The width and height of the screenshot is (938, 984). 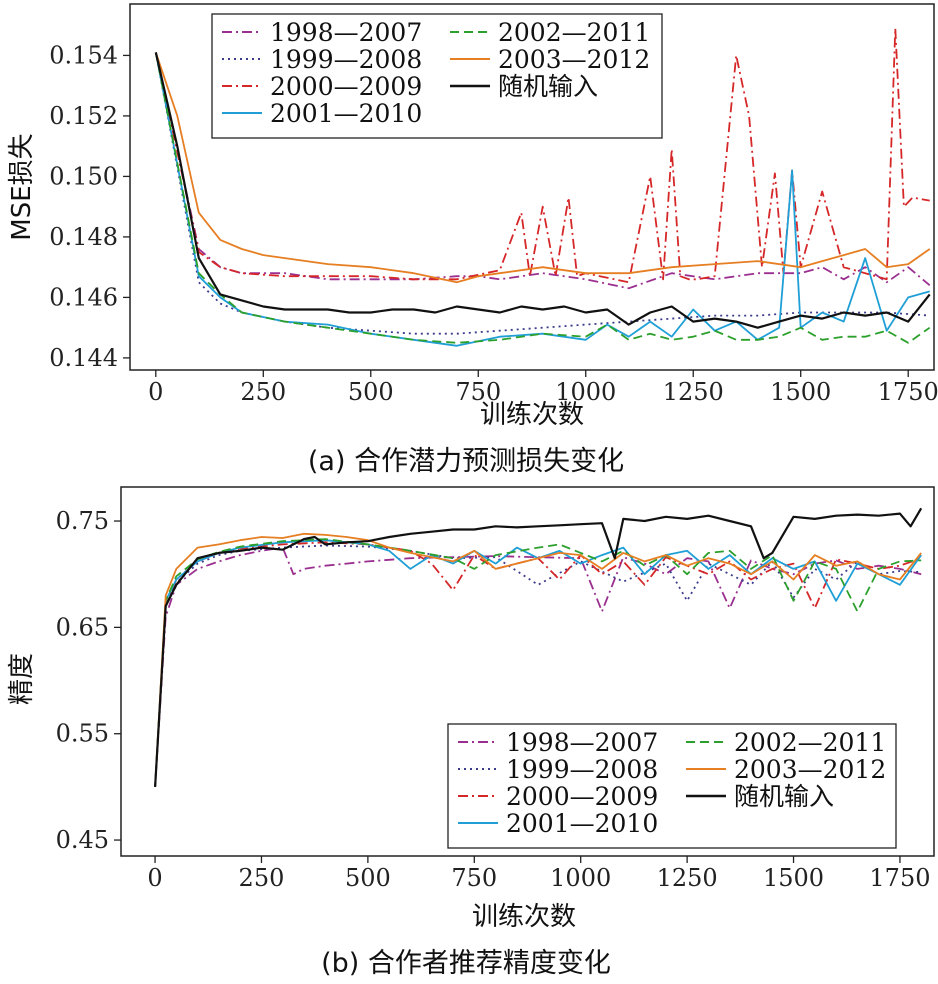 I want to click on y-tick-label: 0.65, so click(x=82, y=627).